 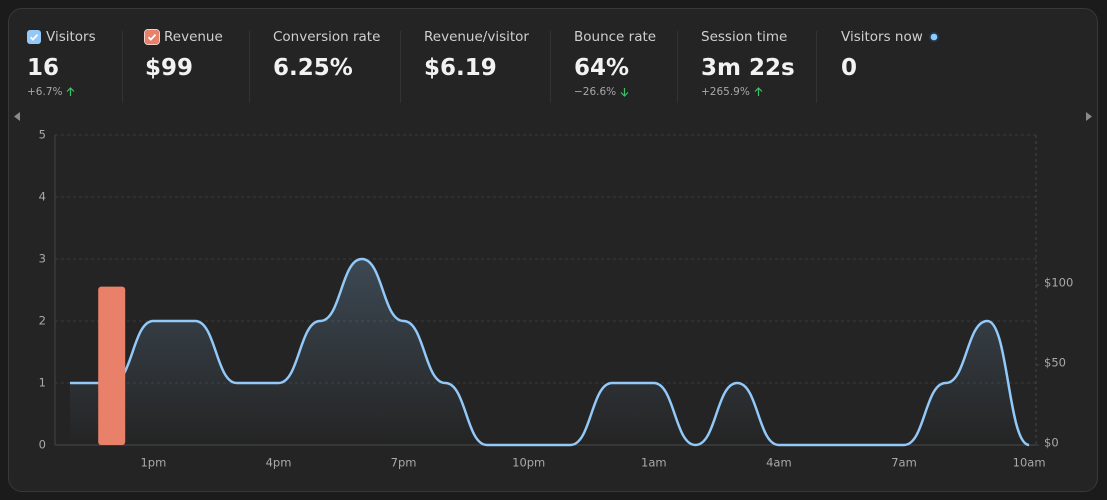 What do you see at coordinates (1058, 283) in the screenshot?
I see `y2-tick-label: $100` at bounding box center [1058, 283].